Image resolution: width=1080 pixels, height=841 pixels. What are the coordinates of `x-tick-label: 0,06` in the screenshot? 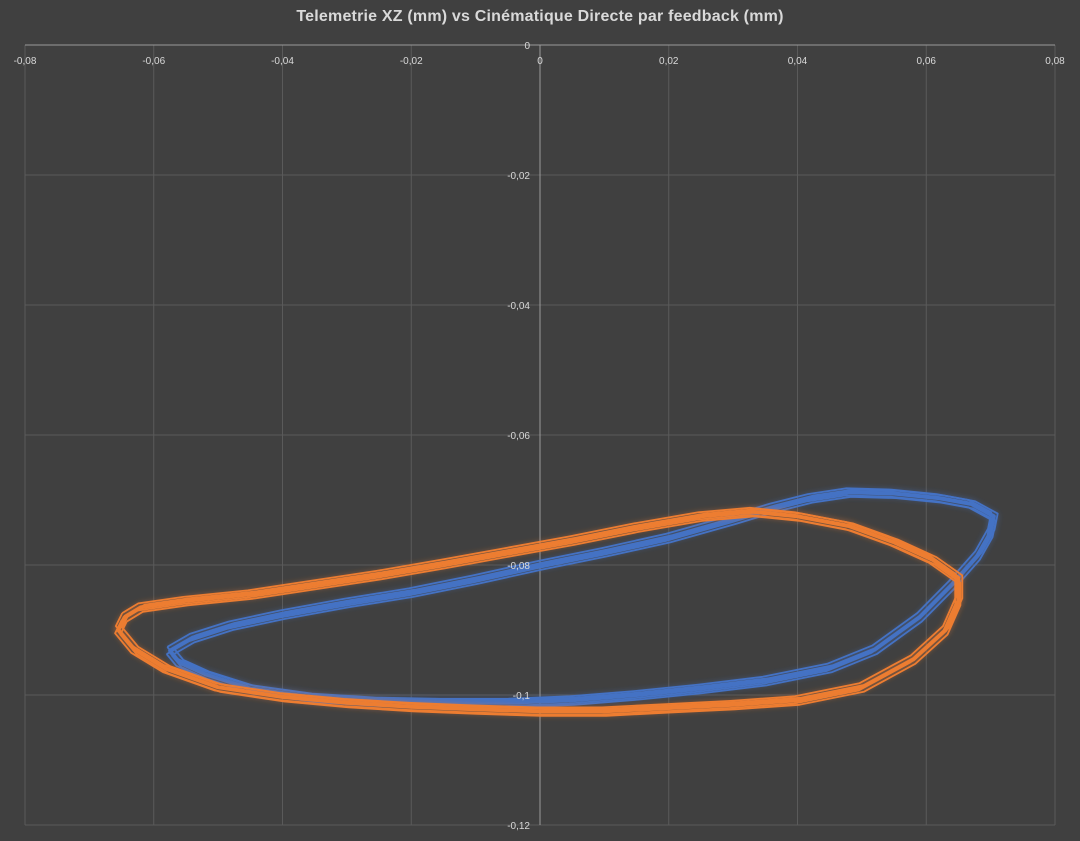 It's located at (927, 61).